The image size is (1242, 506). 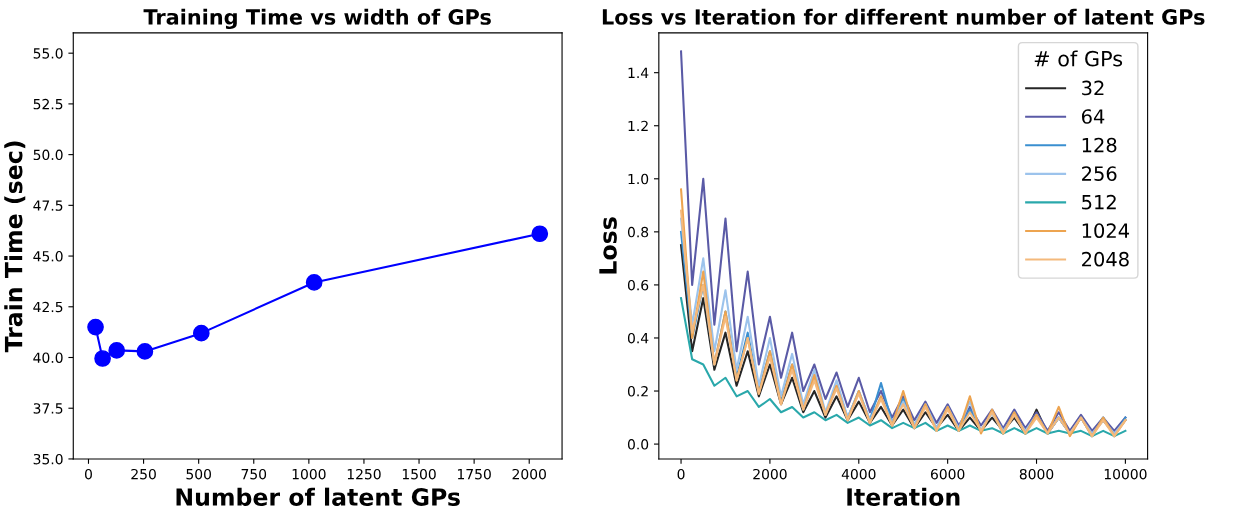 I want to click on y-tick-label: 40.0, so click(x=48, y=357).